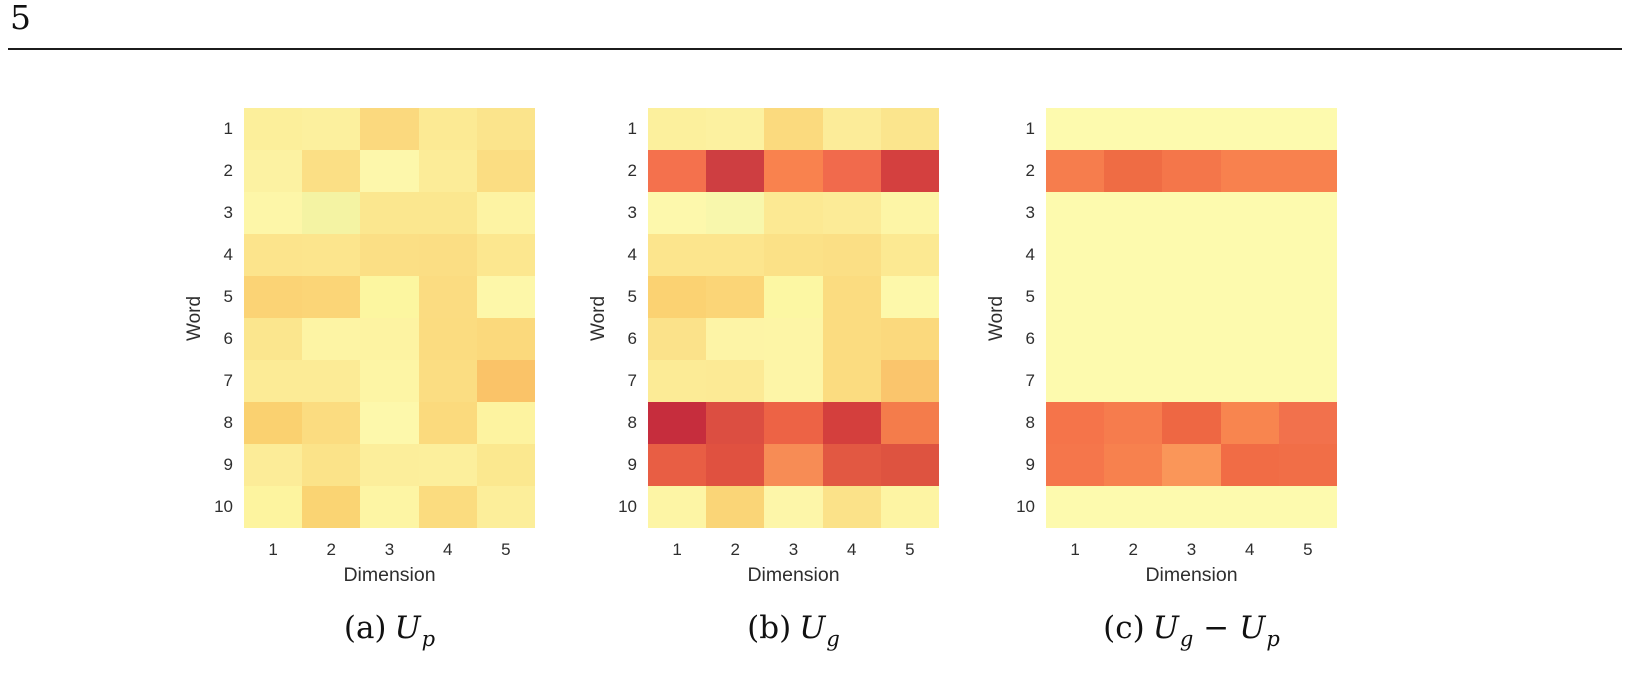 This screenshot has width=1631, height=673. What do you see at coordinates (1030, 422) in the screenshot?
I see `y-tick-label: 8` at bounding box center [1030, 422].